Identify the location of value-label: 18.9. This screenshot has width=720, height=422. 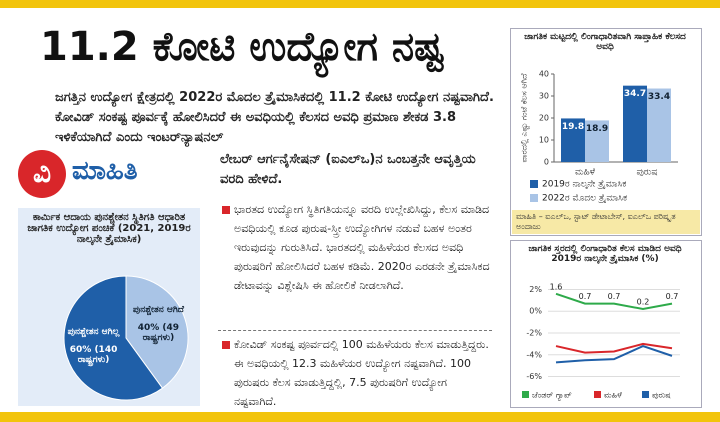
(597, 129).